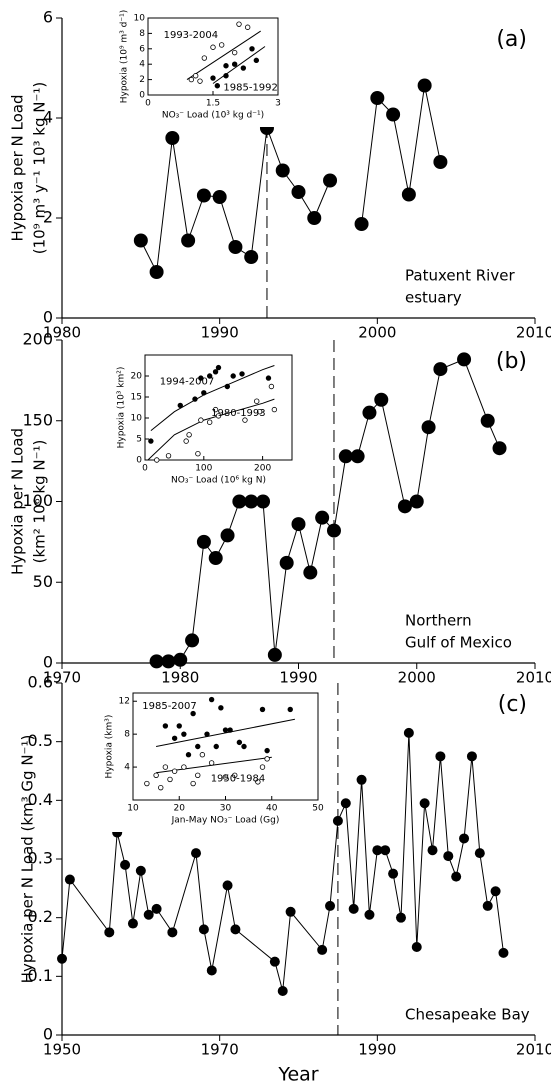  What do you see at coordinates (203, 469) in the screenshot?
I see `inset-x-tick-label: 100` at bounding box center [203, 469].